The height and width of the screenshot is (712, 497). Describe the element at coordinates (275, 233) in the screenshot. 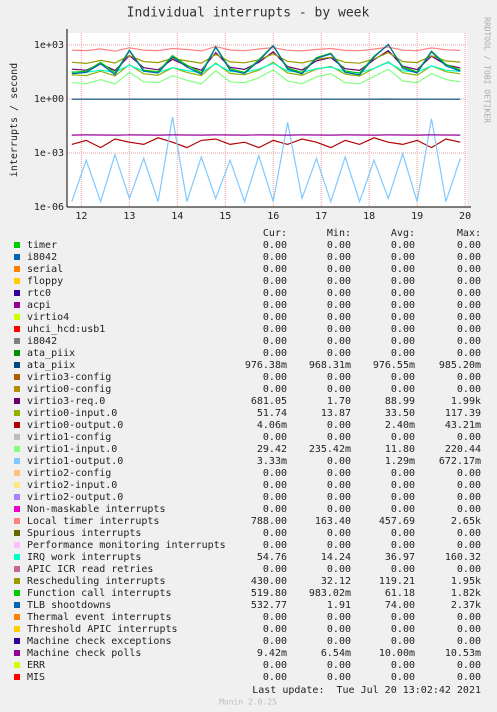

I see `legend-header: Cur:` at that location.